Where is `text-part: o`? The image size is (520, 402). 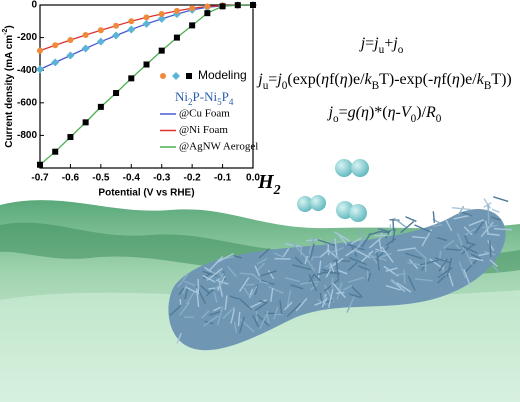
text-part: o is located at coordinates (336, 119).